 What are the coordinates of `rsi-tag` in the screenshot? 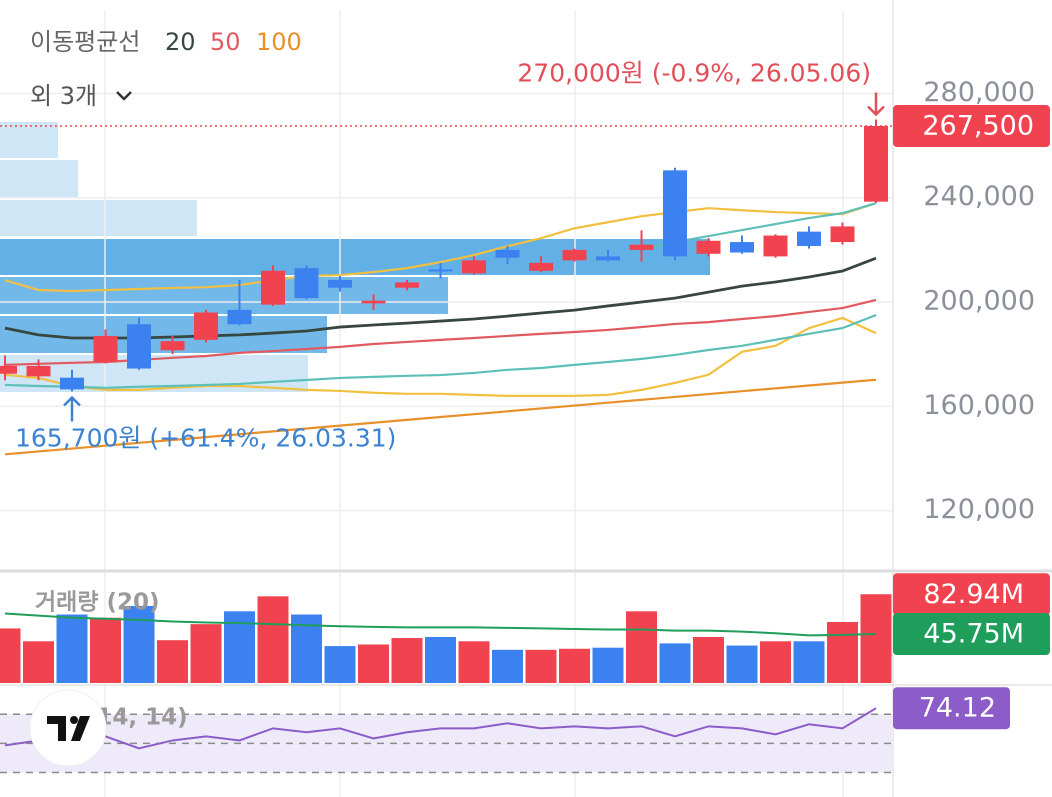 It's located at (951, 708).